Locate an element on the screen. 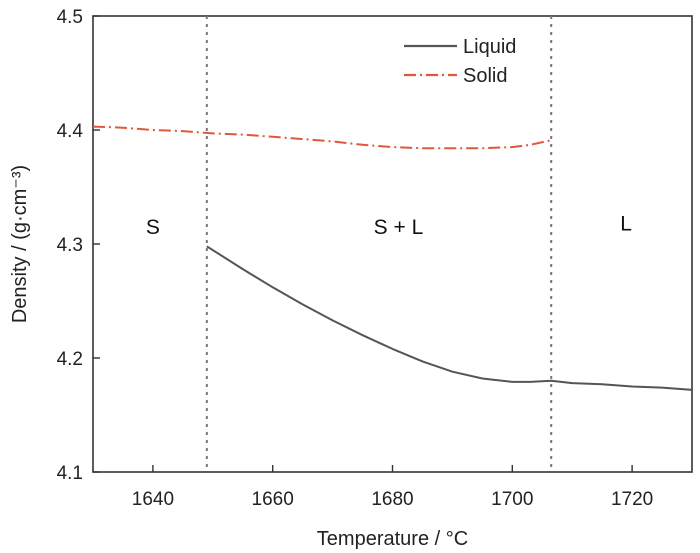 This screenshot has width=700, height=553. y-axis-title: Density / (g·cm⁻³) is located at coordinates (20, 244).